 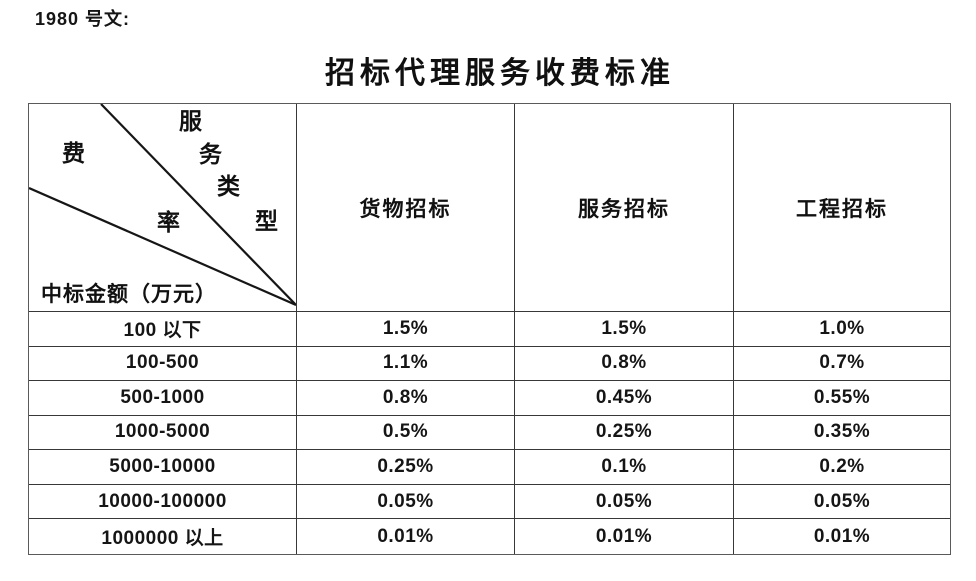 I want to click on corner-service-type-char-1: 服, so click(x=190, y=121).